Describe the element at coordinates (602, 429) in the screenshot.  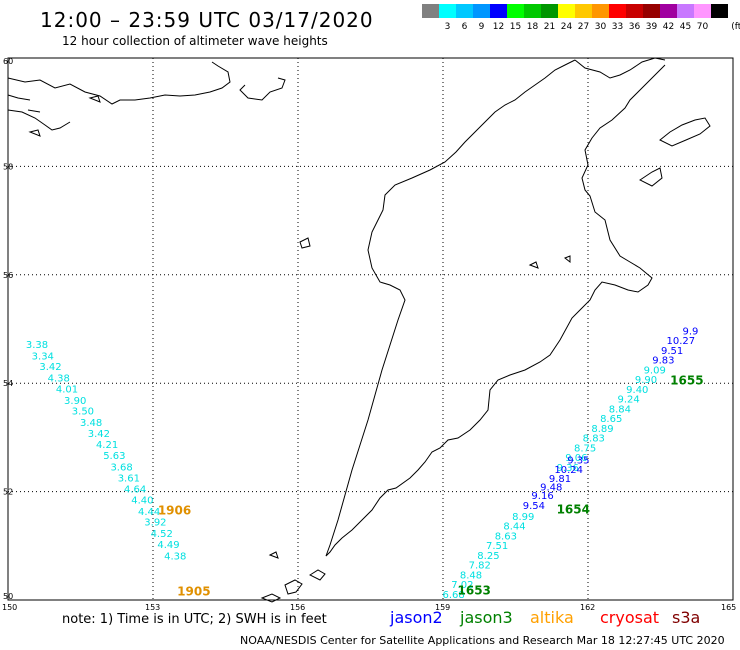
I see `wave-height-value: 8.89` at that location.